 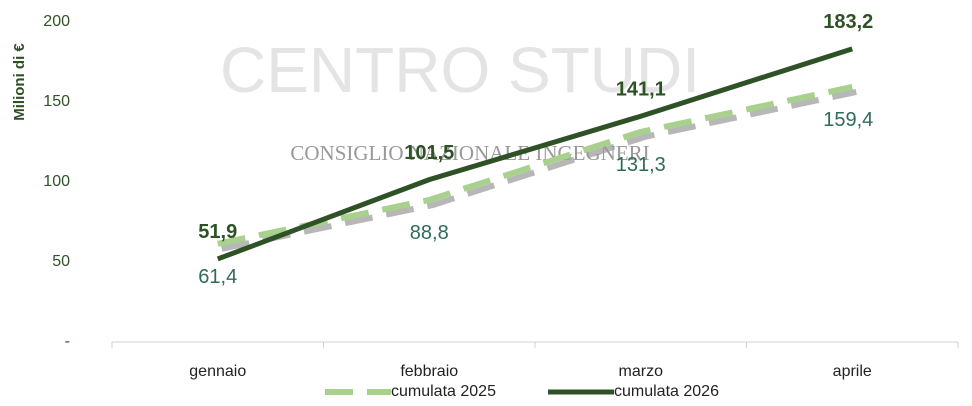 What do you see at coordinates (429, 153) in the screenshot?
I see `data-label: 101,5` at bounding box center [429, 153].